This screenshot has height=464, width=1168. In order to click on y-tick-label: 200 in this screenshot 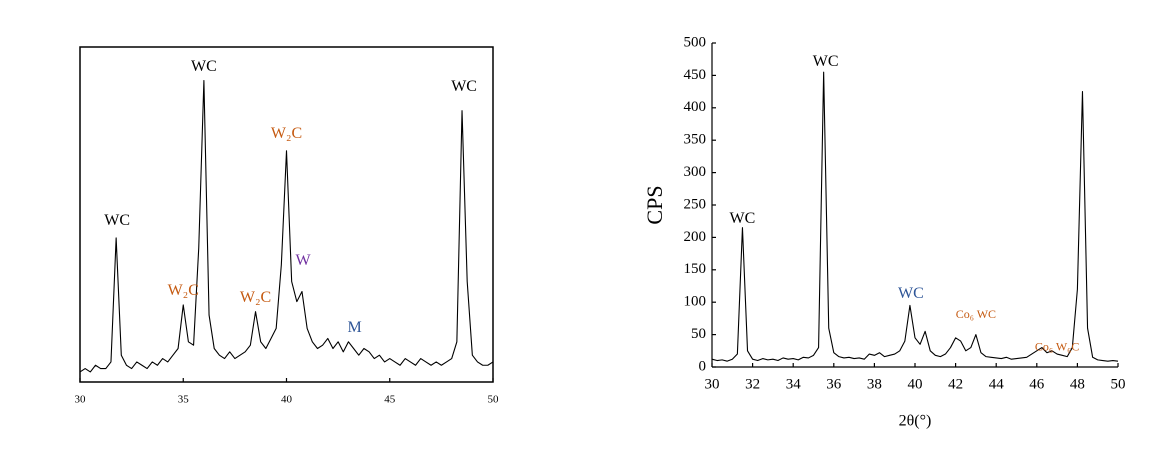, I will do `click(695, 237)`.